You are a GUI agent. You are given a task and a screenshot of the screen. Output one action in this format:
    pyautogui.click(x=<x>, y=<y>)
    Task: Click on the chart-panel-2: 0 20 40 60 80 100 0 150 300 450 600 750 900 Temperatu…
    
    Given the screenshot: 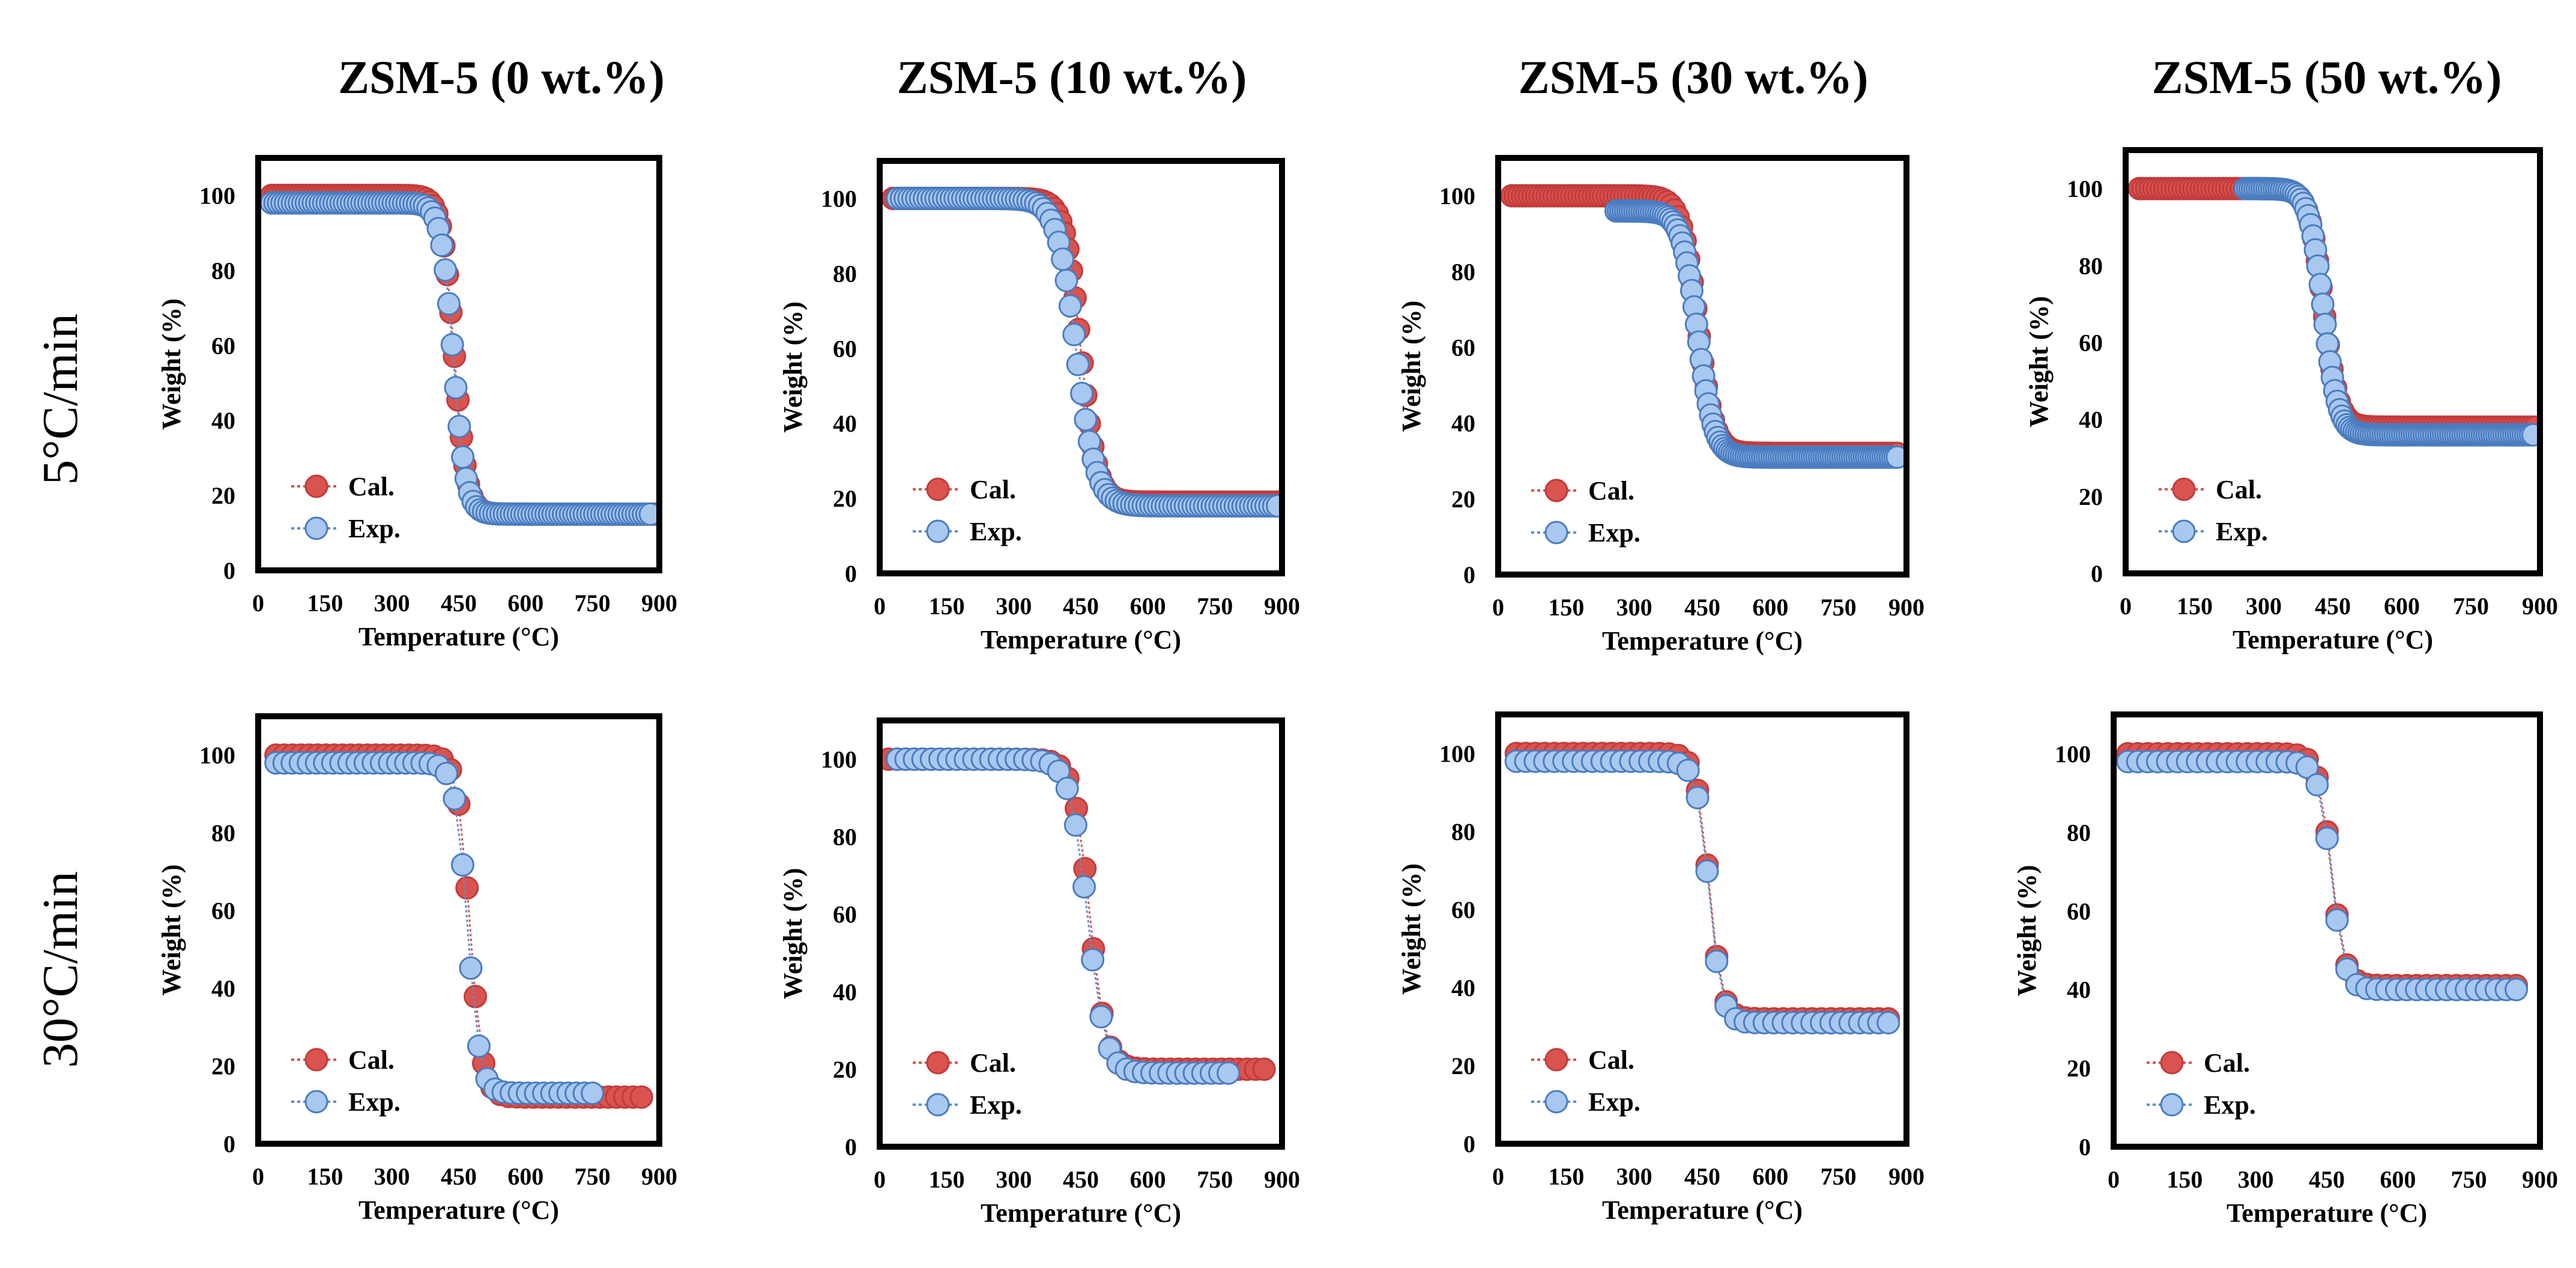 What is the action you would take?
    pyautogui.click(x=1660, y=405)
    